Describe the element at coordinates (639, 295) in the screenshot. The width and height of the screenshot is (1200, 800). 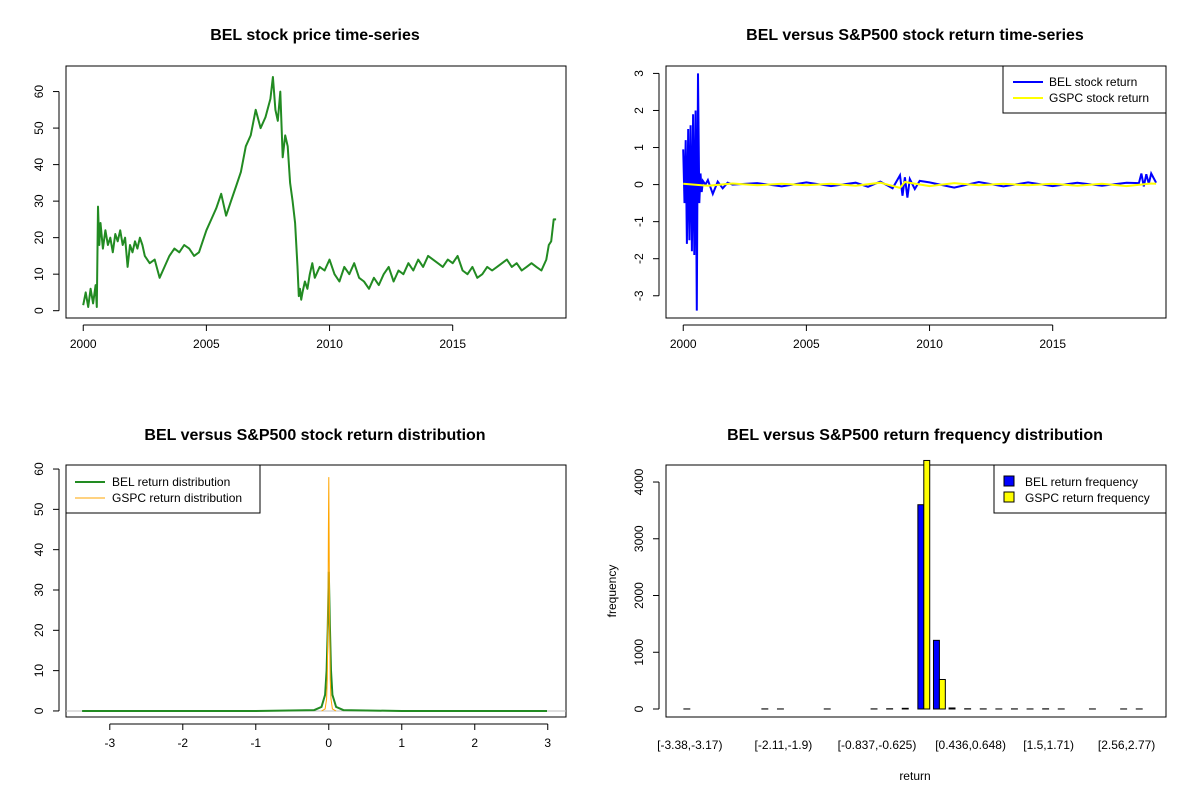
I see `y-tick-label: -3` at that location.